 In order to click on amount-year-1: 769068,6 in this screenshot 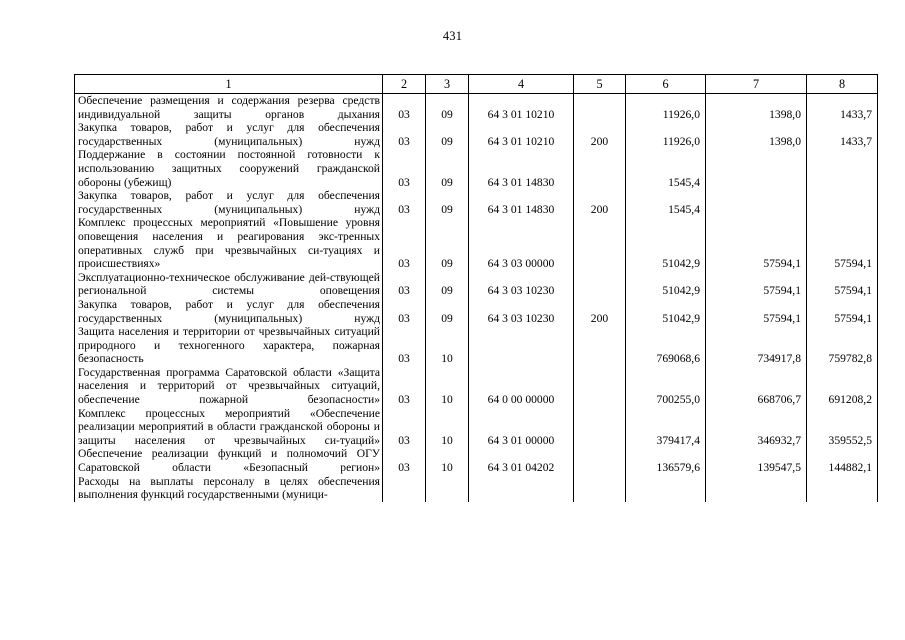, I will do `click(665, 345)`.